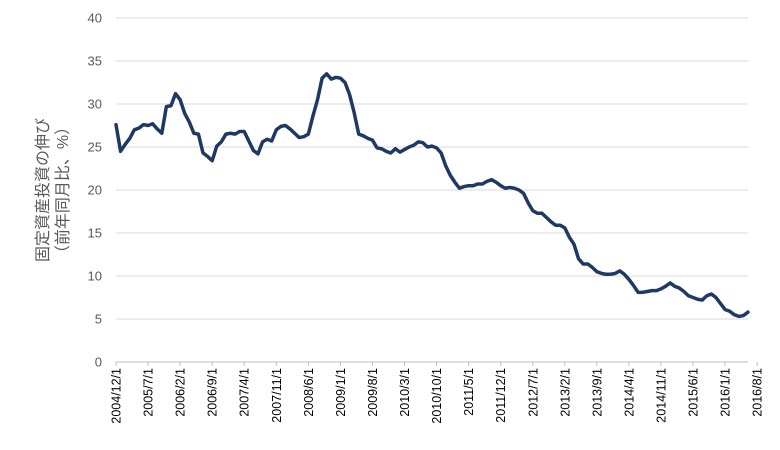 The image size is (780, 450). What do you see at coordinates (181, 392) in the screenshot?
I see `x-tick-label: 2006/2/1` at bounding box center [181, 392].